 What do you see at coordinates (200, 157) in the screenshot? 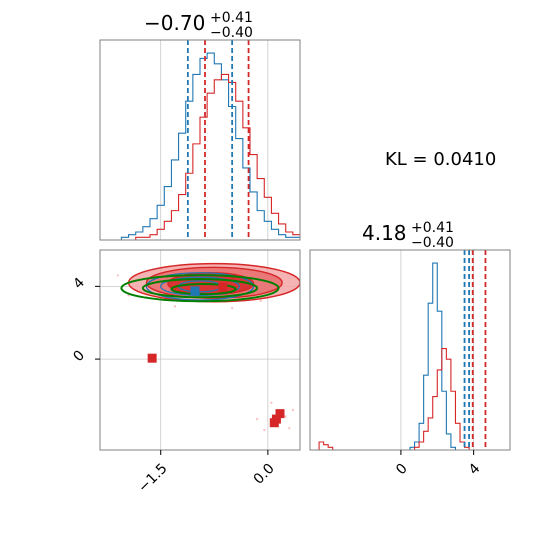
I see `histogram-step-red` at bounding box center [200, 157].